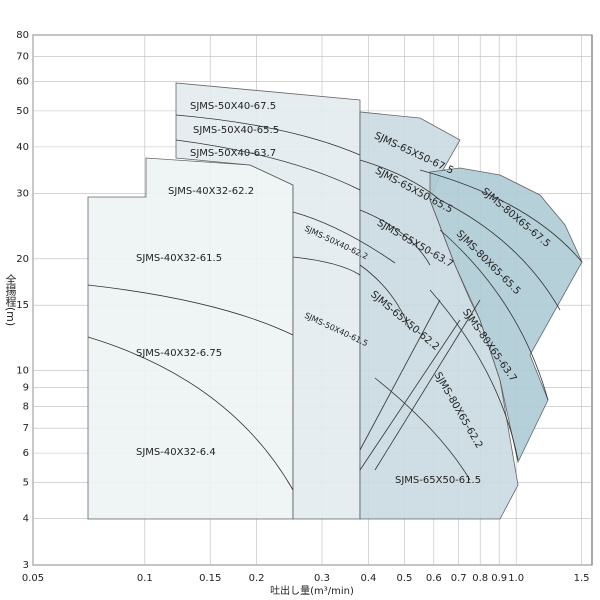 The image size is (600, 600). I want to click on x-tick-label: 0.5, so click(404, 578).